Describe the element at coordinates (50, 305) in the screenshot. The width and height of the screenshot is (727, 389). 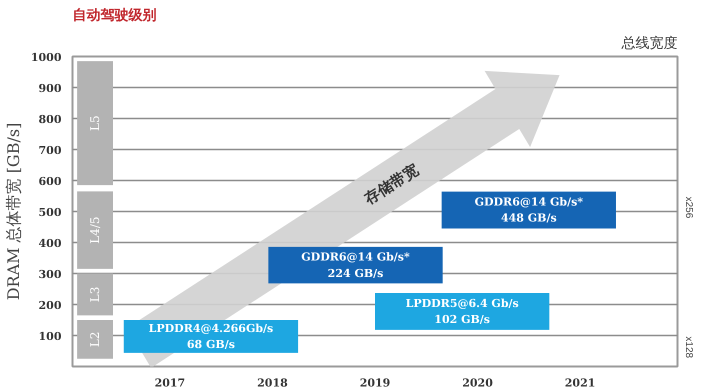
I see `y-tick-label: 200` at that location.